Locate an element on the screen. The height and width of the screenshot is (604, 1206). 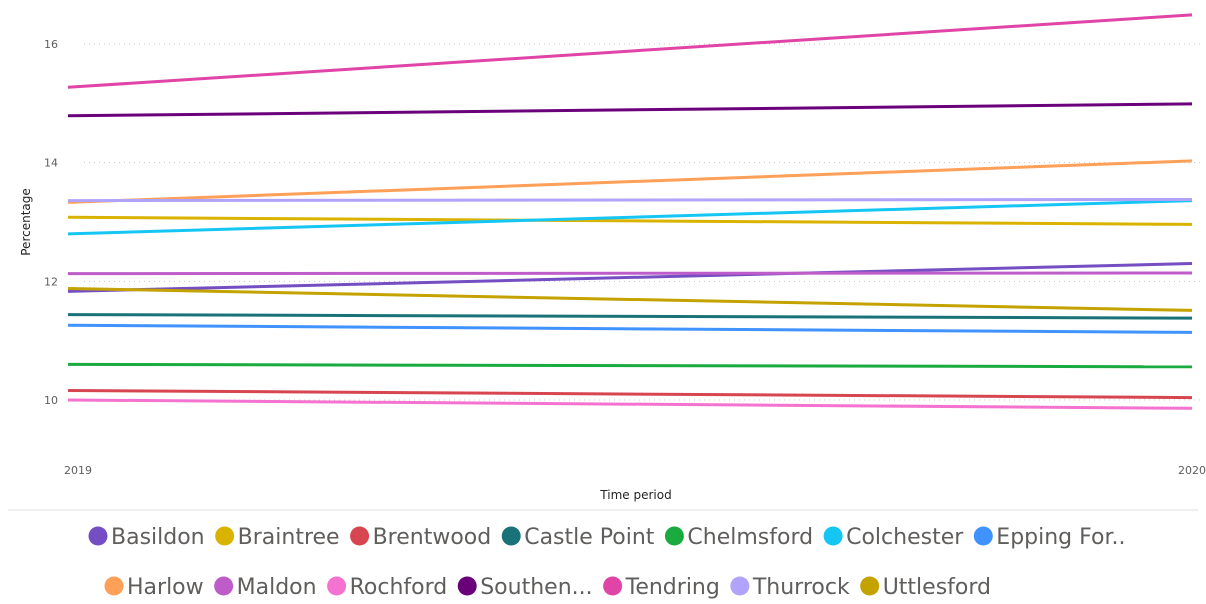
legend-item: Maldon is located at coordinates (265, 587).